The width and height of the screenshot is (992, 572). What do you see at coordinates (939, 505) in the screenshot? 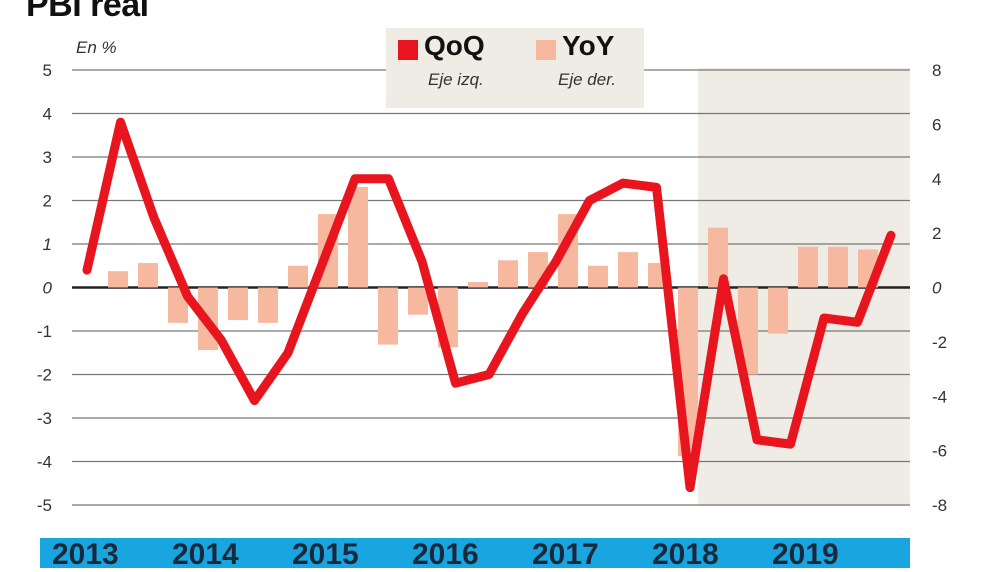
I see `svg-text: -8` at bounding box center [939, 505].